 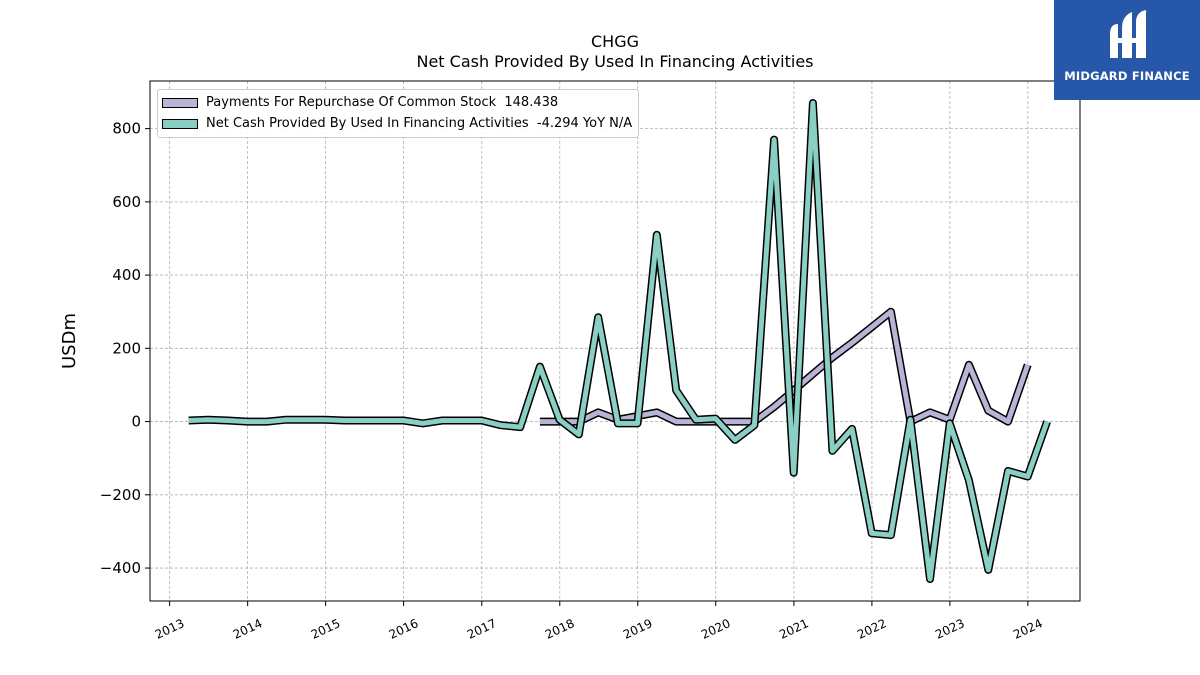 I want to click on y-tick-label: 200, so click(x=126, y=348).